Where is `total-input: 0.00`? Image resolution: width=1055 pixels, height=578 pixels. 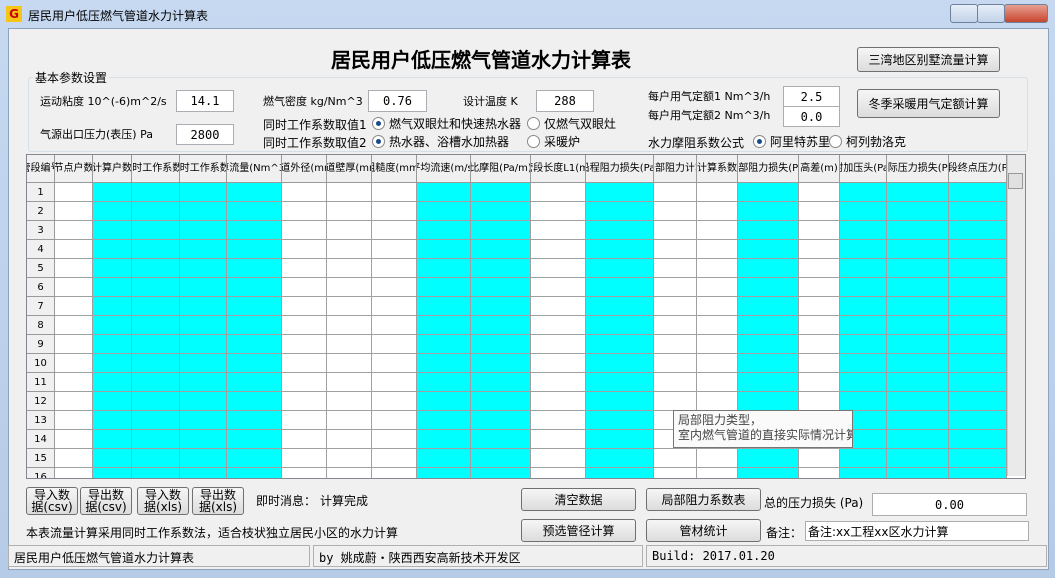 total-input: 0.00 is located at coordinates (949, 504).